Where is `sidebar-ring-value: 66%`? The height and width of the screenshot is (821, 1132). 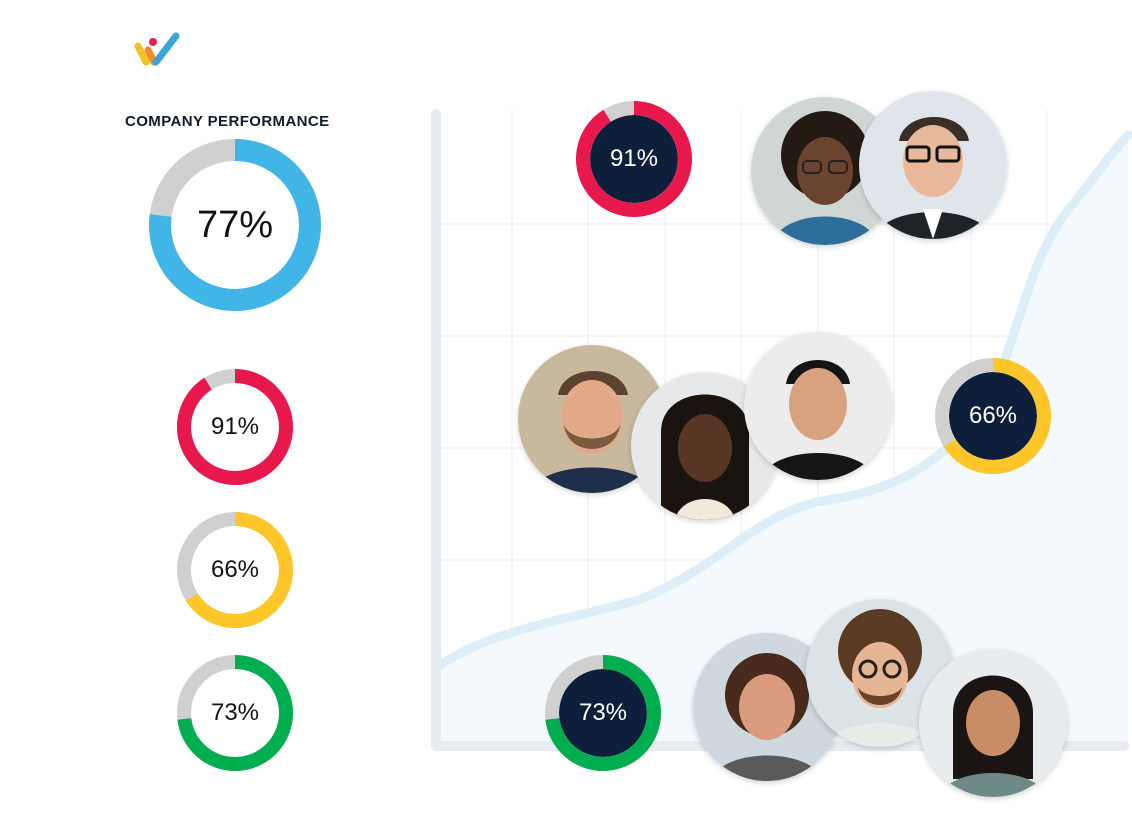
sidebar-ring-value: 66% is located at coordinates (235, 569).